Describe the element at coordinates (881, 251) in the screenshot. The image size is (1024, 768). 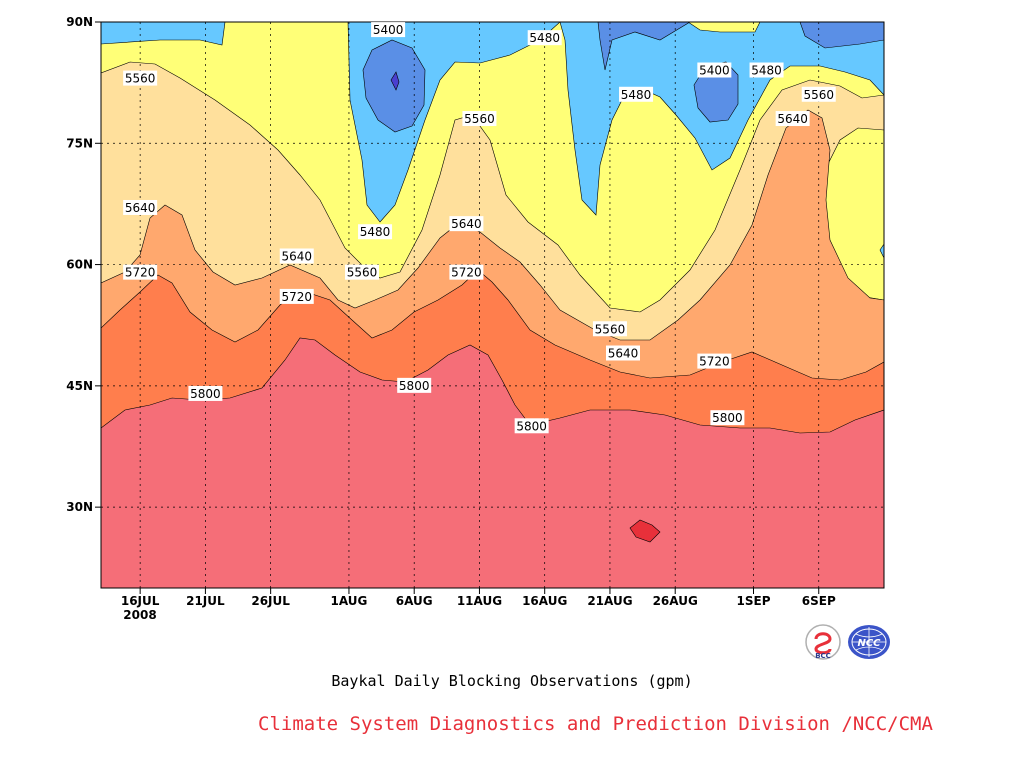
I see `band-edge-blip` at that location.